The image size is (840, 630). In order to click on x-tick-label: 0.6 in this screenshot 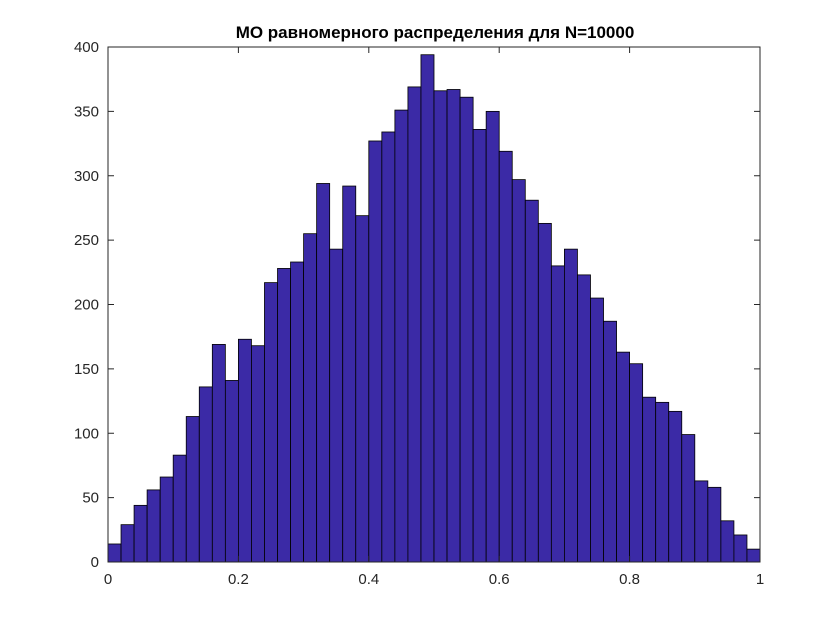, I will do `click(499, 579)`.